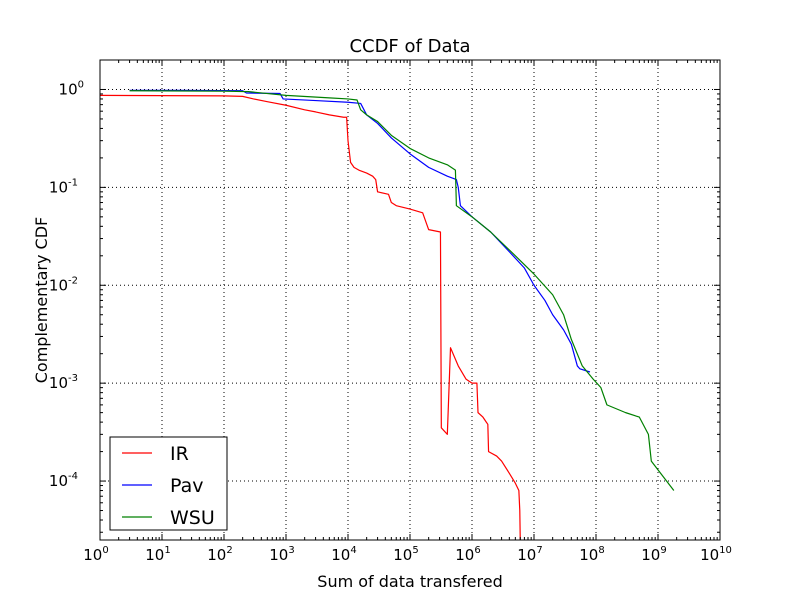 The width and height of the screenshot is (800, 600). I want to click on x-tick-labels: 10⁰ 10¹ 10² 10³ 10⁴ 10⁵ 10⁶ 10⁷ 10⁸ 10⁹ 10¹⁰, so click(407, 554).